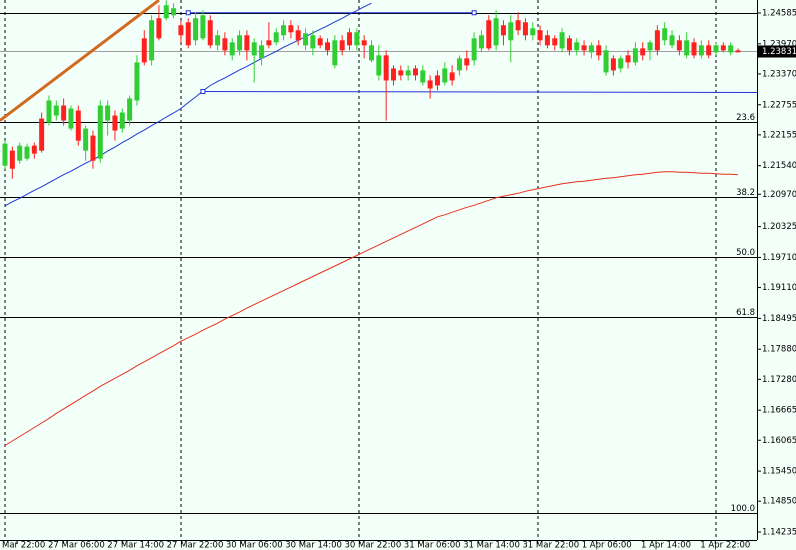 The image size is (796, 550). What do you see at coordinates (779, 380) in the screenshot?
I see `y-tick-label: 1.17280` at bounding box center [779, 380].